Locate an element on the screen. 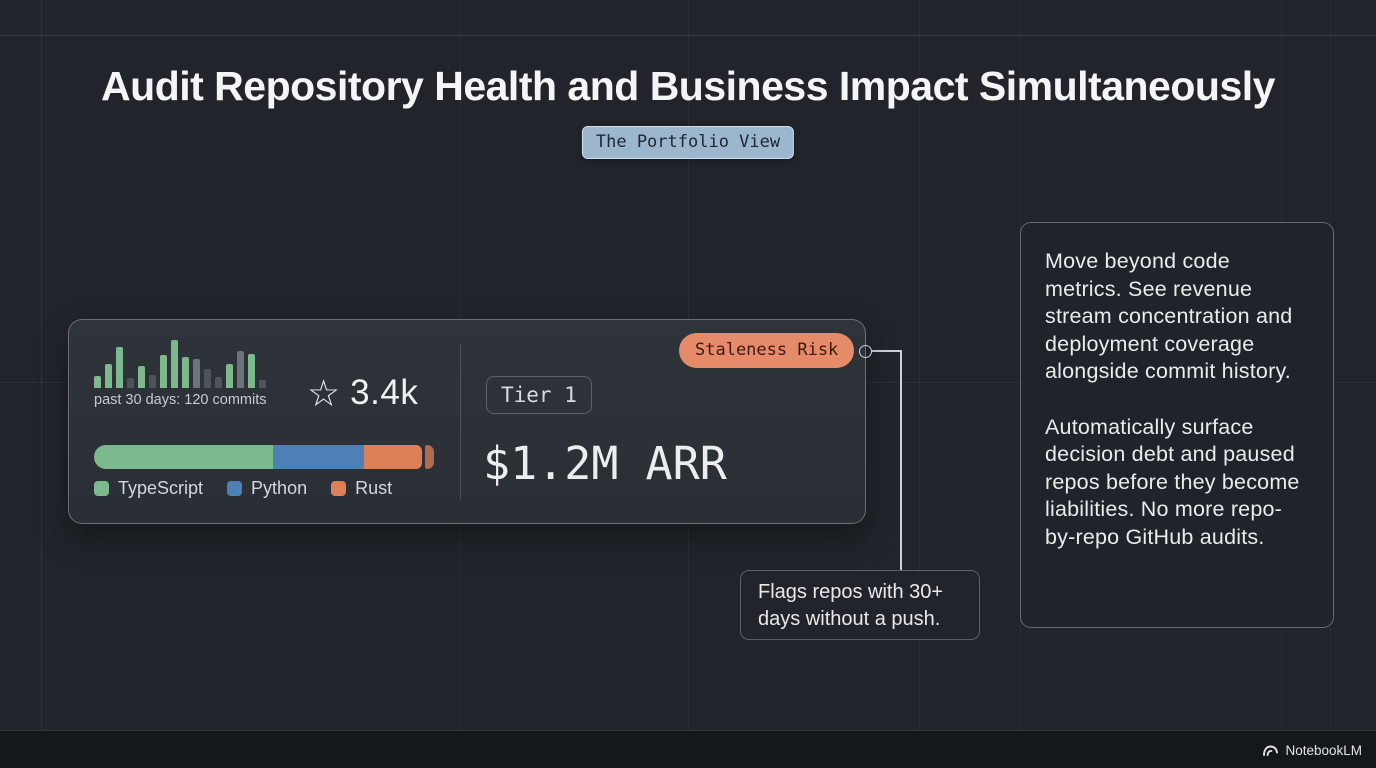 Image resolution: width=1376 pixels, height=768 pixels. legend-label: Python is located at coordinates (279, 488).